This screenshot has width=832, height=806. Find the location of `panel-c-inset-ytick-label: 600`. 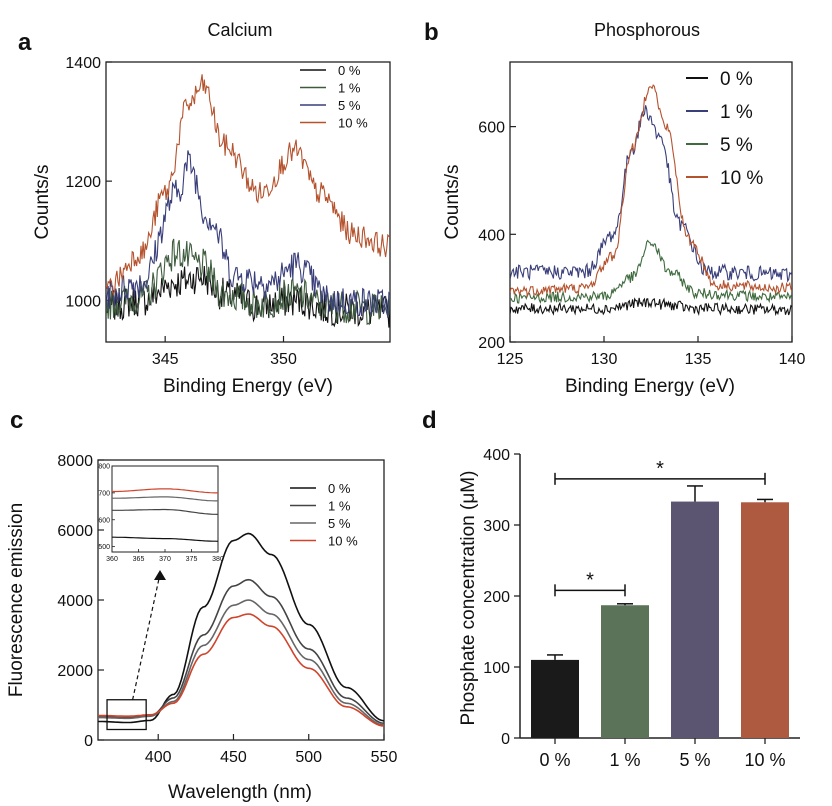

panel-c-inset-ytick-label: 600 is located at coordinates (104, 520).